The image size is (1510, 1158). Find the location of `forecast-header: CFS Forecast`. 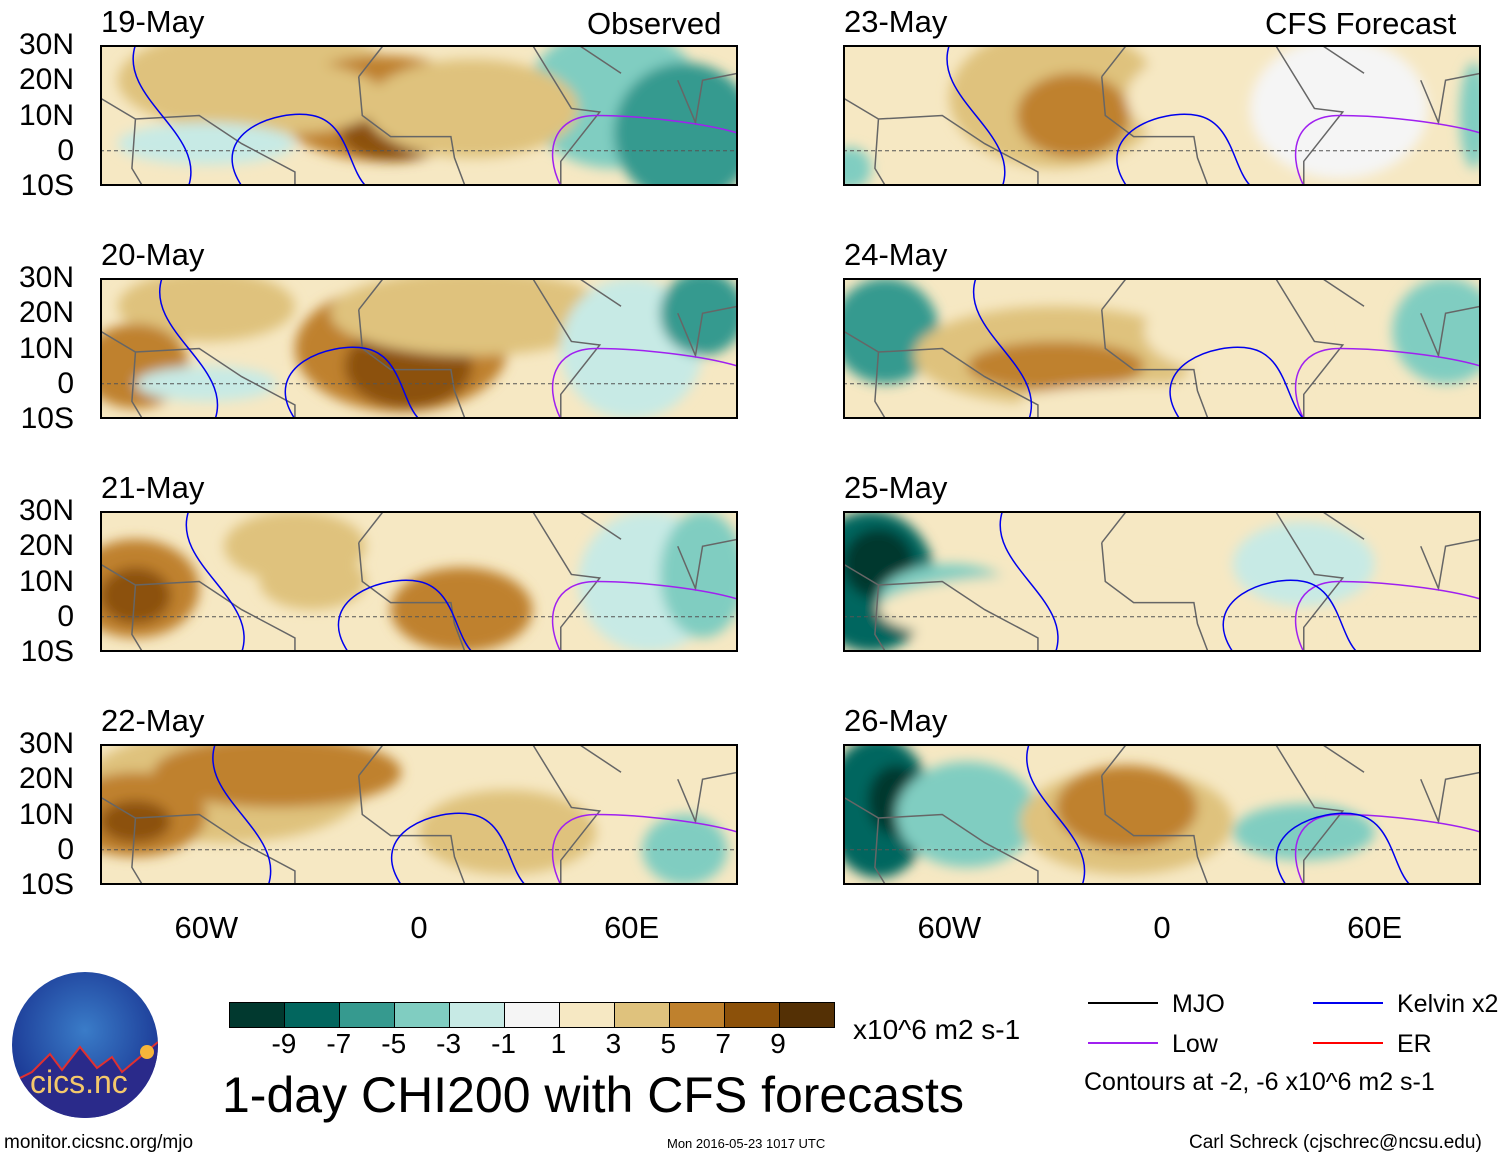

forecast-header: CFS Forecast is located at coordinates (1361, 23).